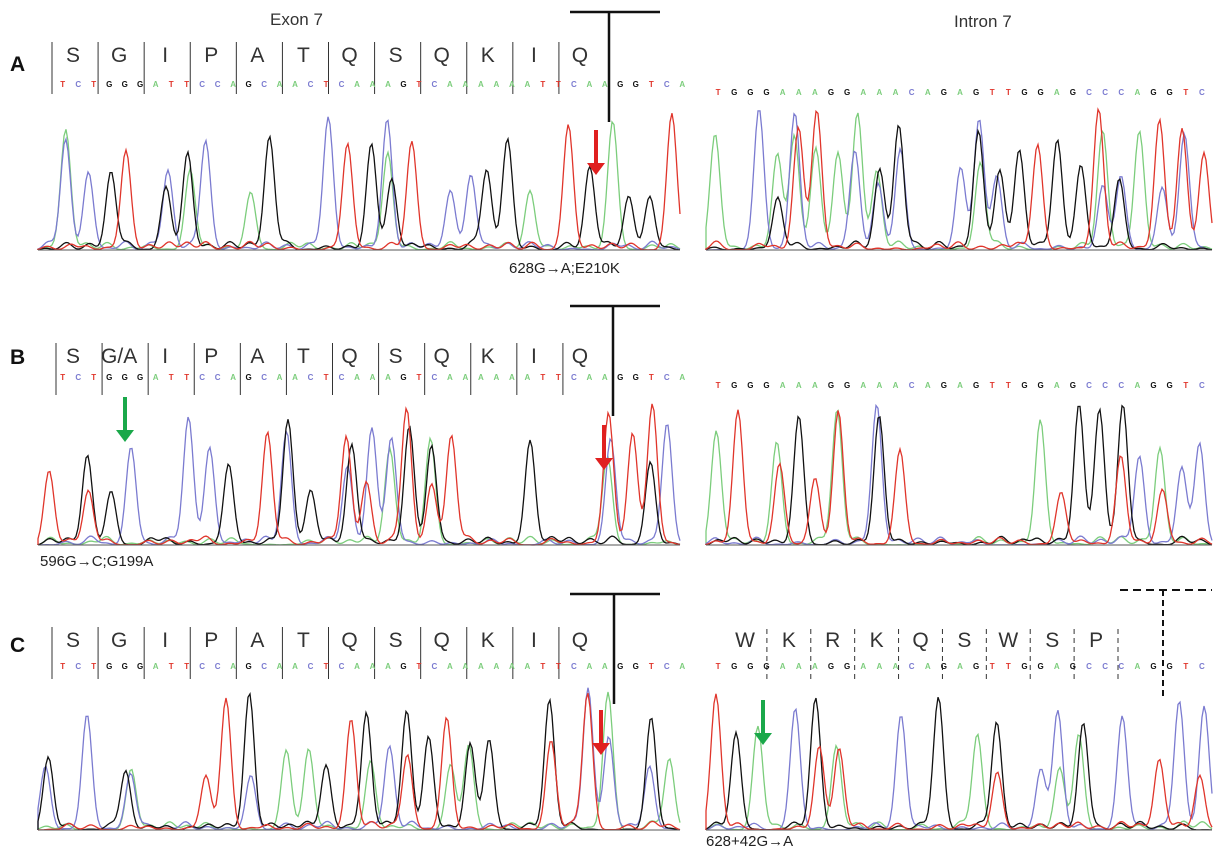  I want to click on panel-b-exon-nt-36: G, so click(620, 377).